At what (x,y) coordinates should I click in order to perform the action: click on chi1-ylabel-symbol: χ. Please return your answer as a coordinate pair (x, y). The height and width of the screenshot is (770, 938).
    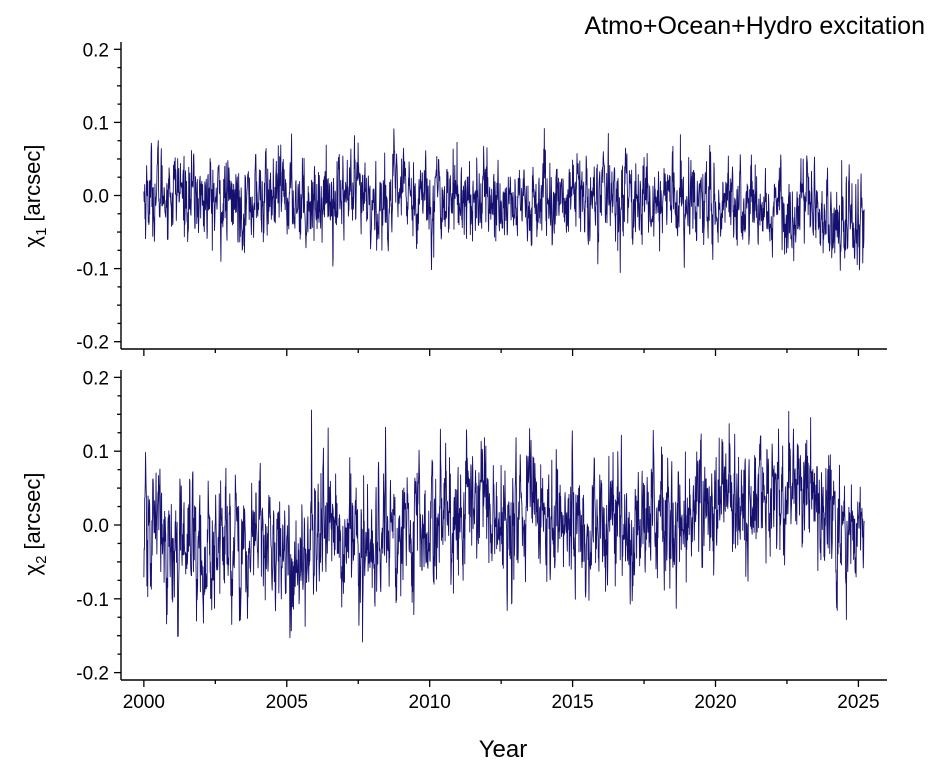
    Looking at the image, I should click on (32, 241).